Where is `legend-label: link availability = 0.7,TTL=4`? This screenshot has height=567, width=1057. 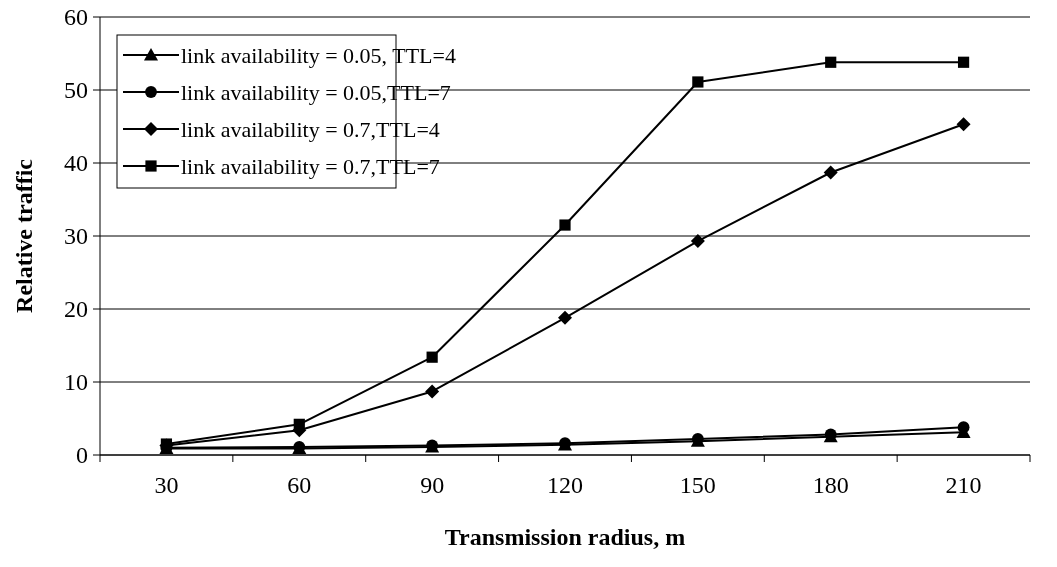 legend-label: link availability = 0.7,TTL=4 is located at coordinates (310, 129).